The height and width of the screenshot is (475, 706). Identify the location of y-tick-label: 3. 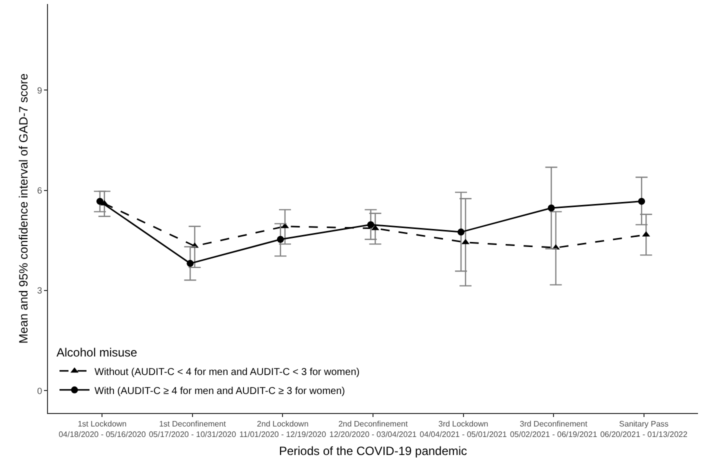
(39, 291).